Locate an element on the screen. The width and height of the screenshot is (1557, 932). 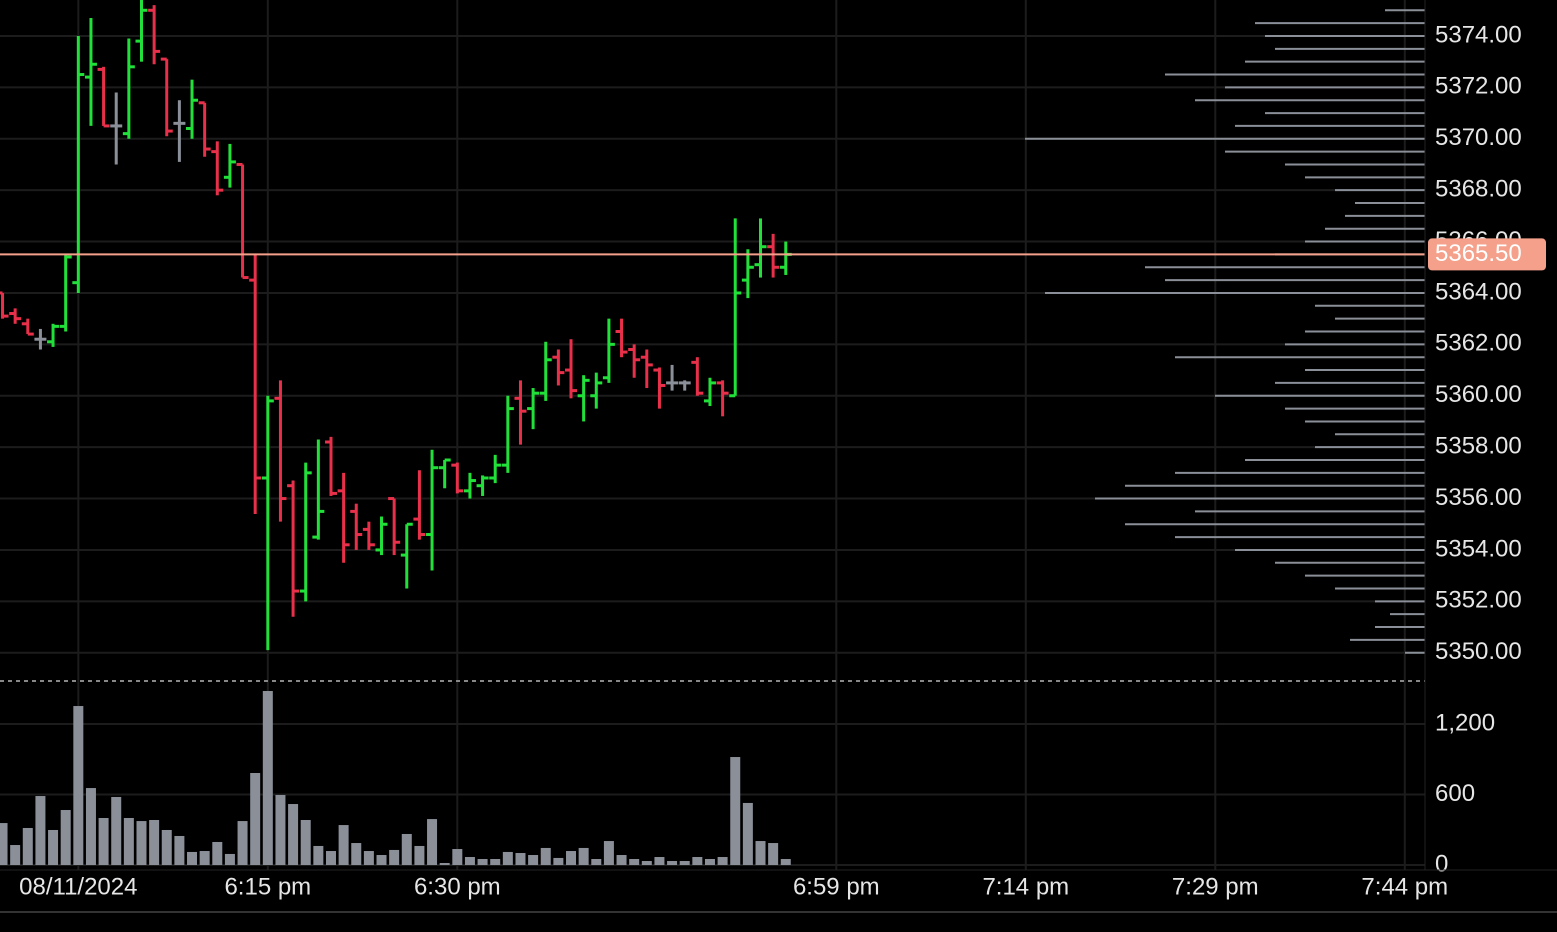
y-tick-label: 5352.00 is located at coordinates (1478, 600).